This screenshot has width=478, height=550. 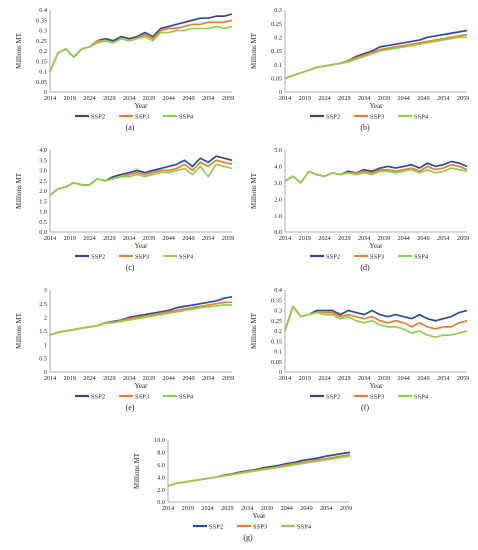 What do you see at coordinates (45, 345) in the screenshot?
I see `y-tick-label: 1` at bounding box center [45, 345].